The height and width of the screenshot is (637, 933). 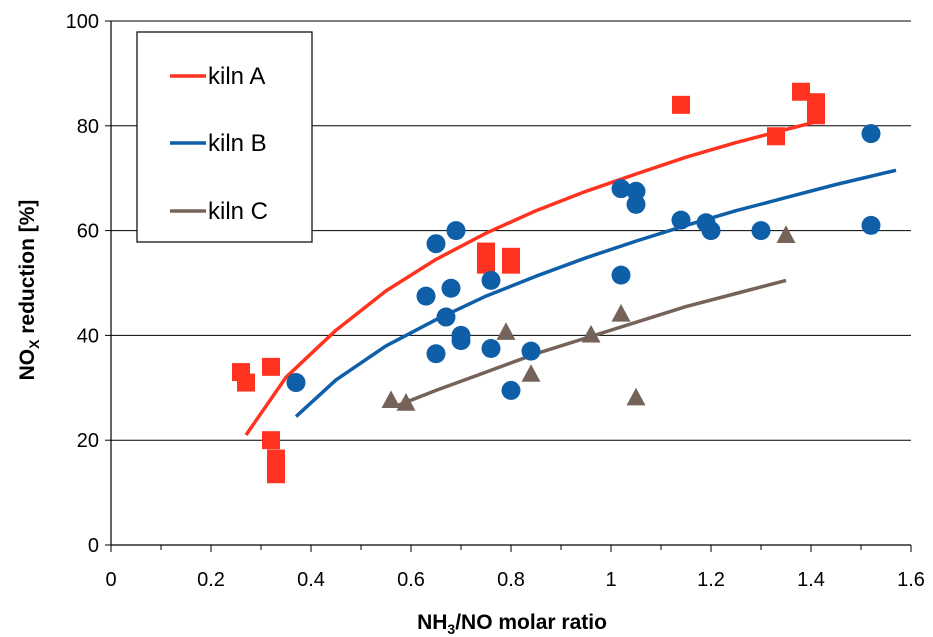 I want to click on legend-box, so click(x=224, y=137).